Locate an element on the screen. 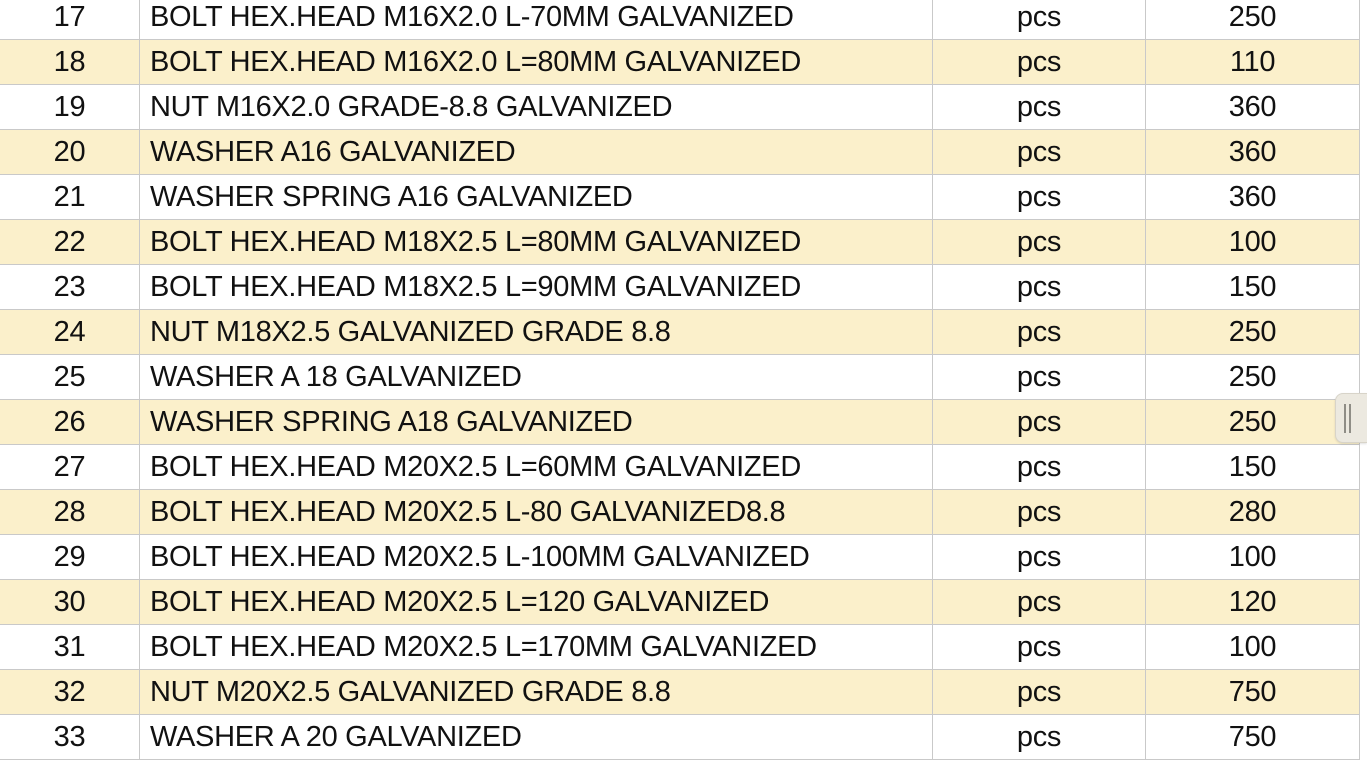 The height and width of the screenshot is (760, 1367). table-row: 20 WASHER A16 GALVANIZED pcs 360 is located at coordinates (680, 152).